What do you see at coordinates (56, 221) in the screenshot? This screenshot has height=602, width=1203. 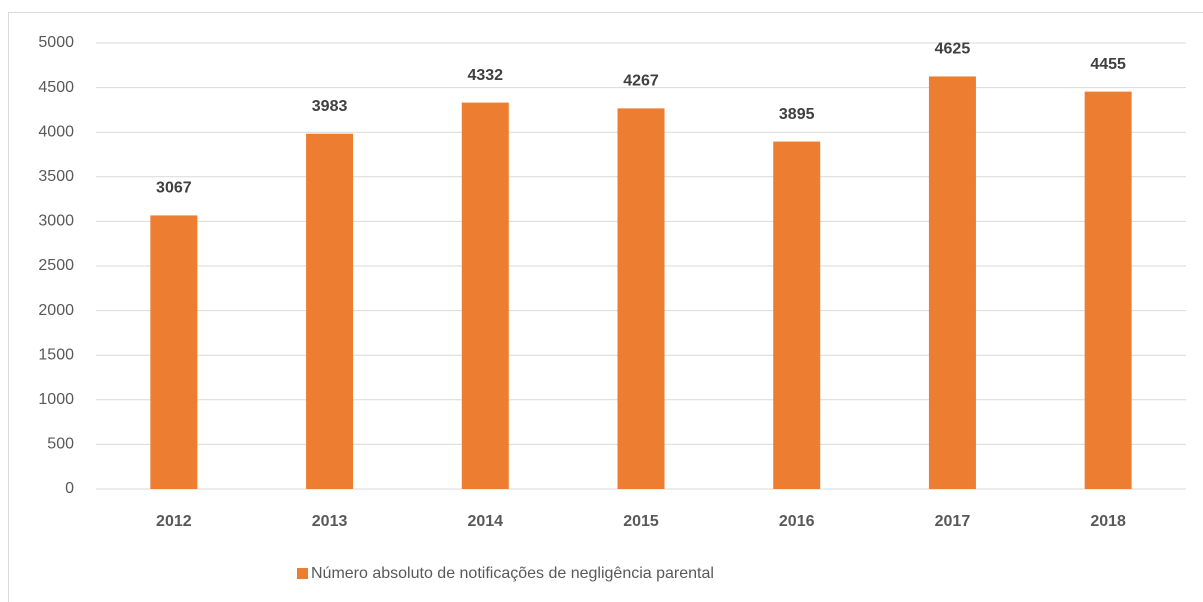 I see `y-tick-label: 3000` at bounding box center [56, 221].